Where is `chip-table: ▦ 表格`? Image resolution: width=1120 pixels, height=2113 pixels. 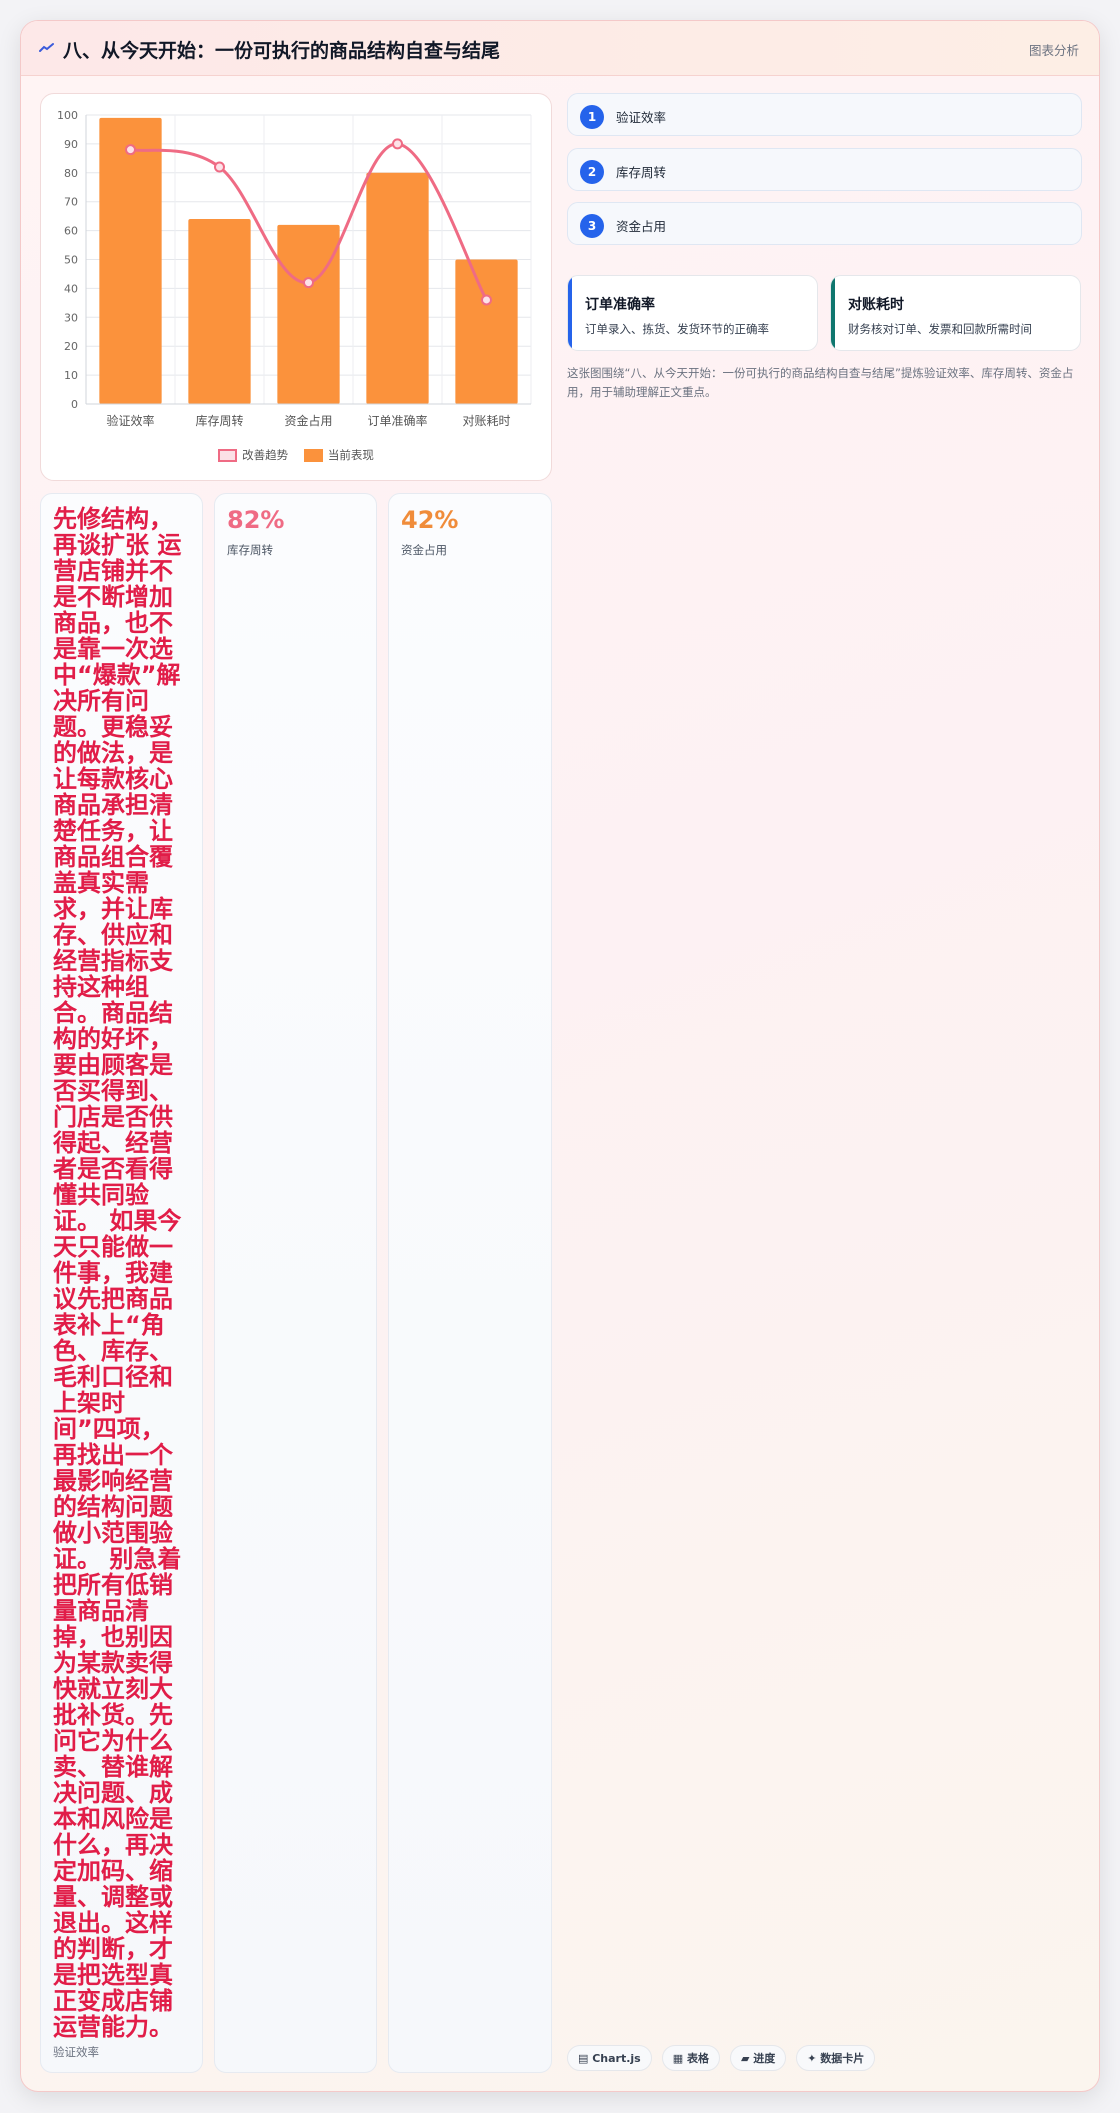
chip-table: ▦ 表格 is located at coordinates (690, 2058).